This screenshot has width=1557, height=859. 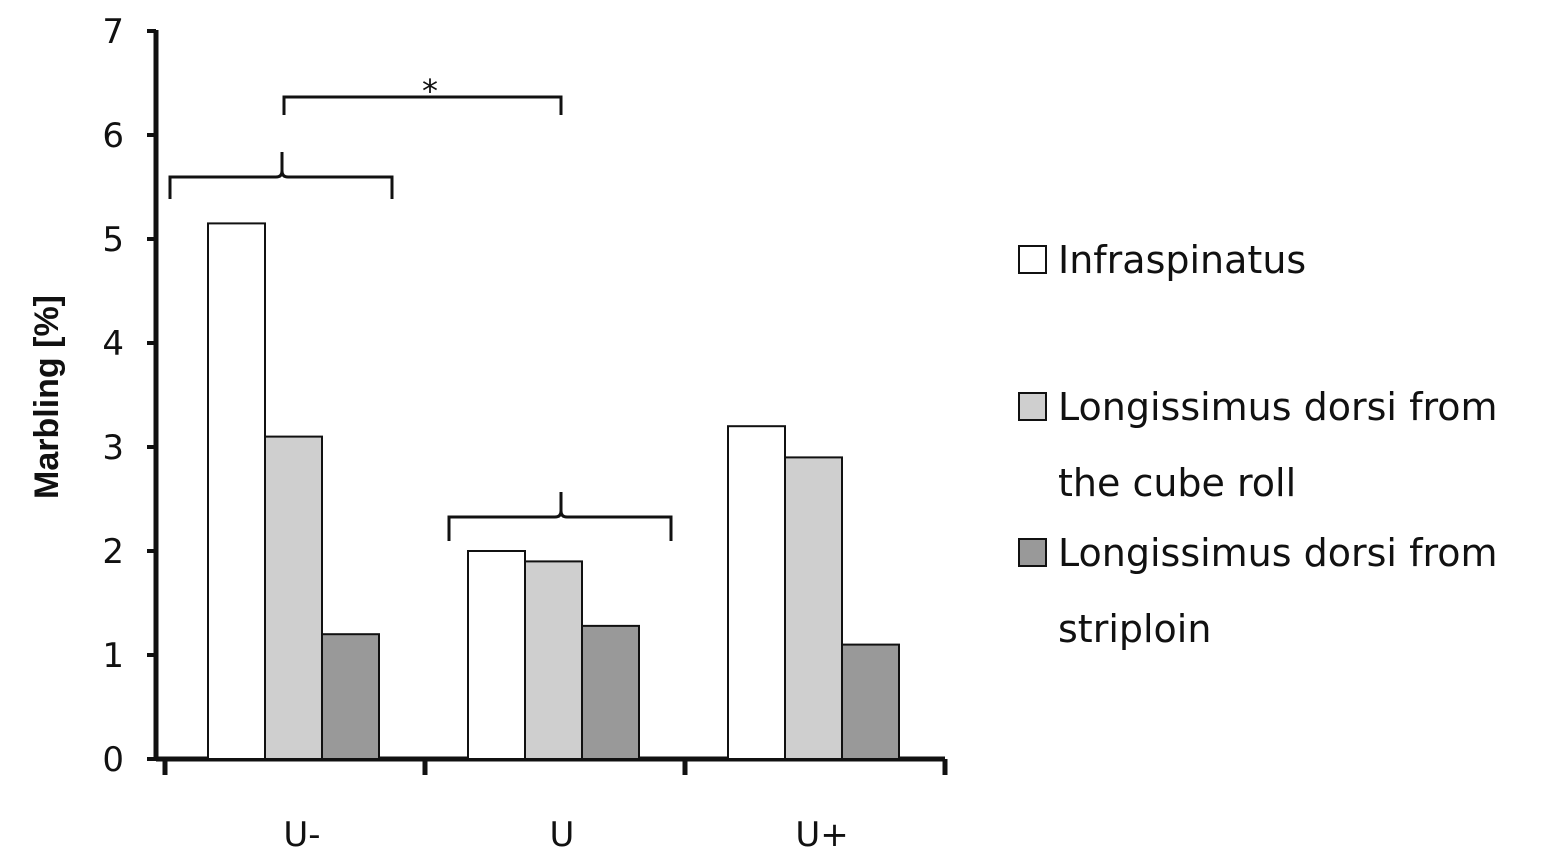 What do you see at coordinates (430, 91) in the screenshot?
I see `significance-asterisk: *` at bounding box center [430, 91].